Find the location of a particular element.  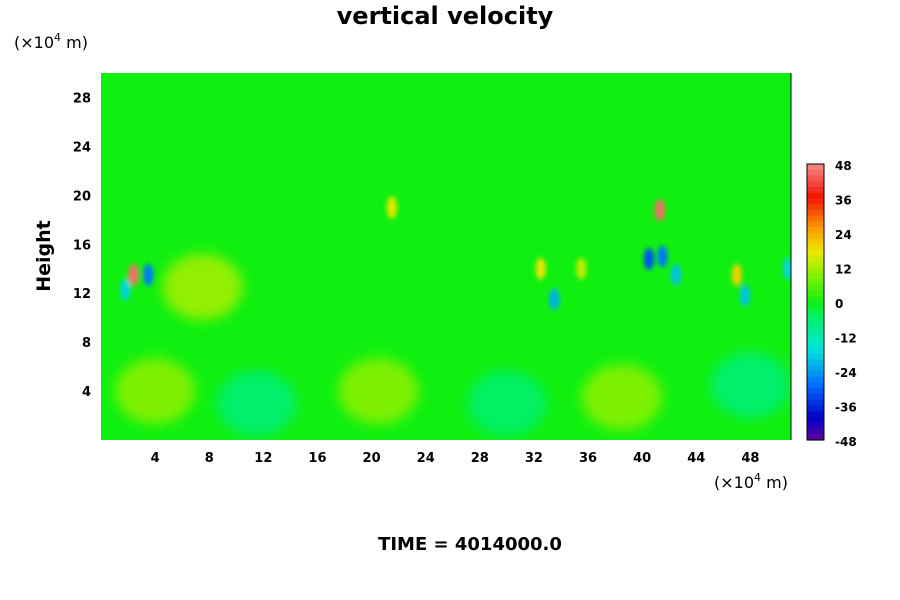

x-tick-label-32: 32 is located at coordinates (534, 458).